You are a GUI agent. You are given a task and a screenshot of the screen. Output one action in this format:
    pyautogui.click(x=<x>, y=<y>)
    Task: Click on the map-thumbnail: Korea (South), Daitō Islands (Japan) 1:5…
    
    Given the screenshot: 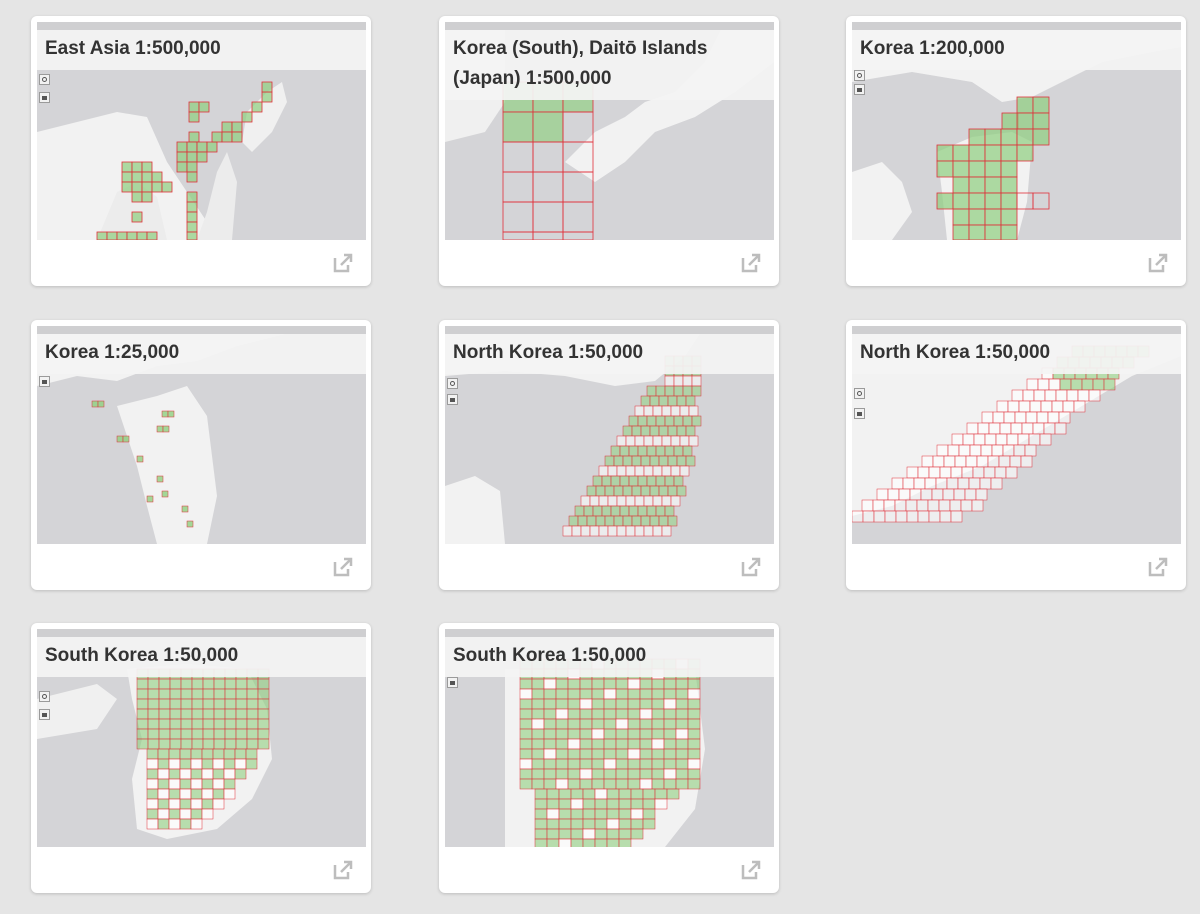 What is the action you would take?
    pyautogui.click(x=609, y=131)
    